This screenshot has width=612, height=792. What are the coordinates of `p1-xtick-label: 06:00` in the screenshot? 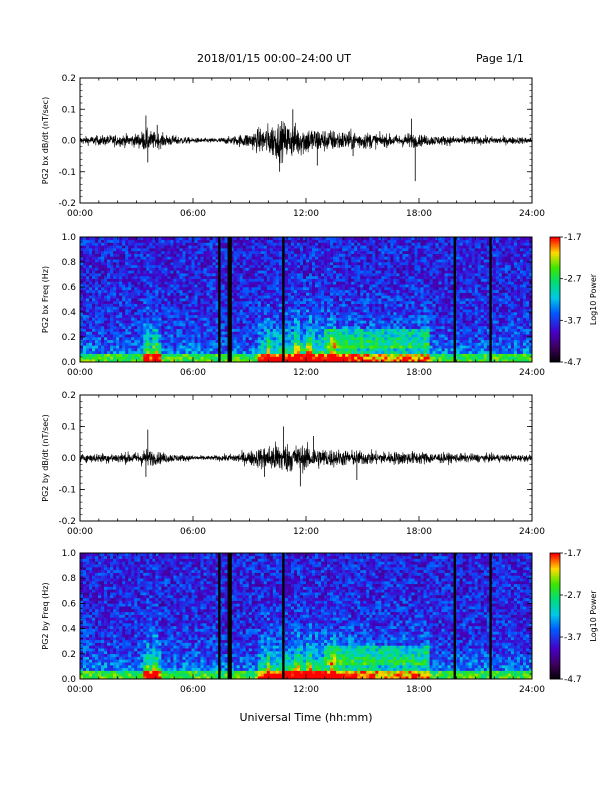 It's located at (193, 214).